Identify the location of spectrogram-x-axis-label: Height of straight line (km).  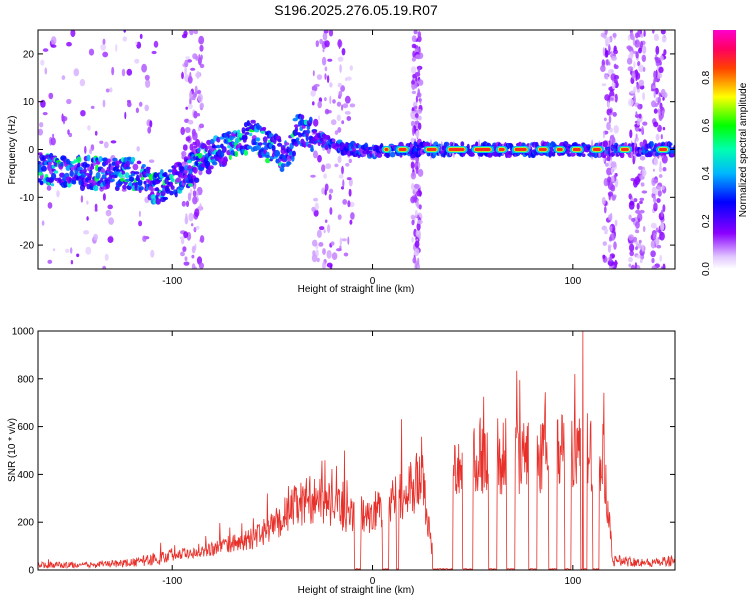
(356, 289).